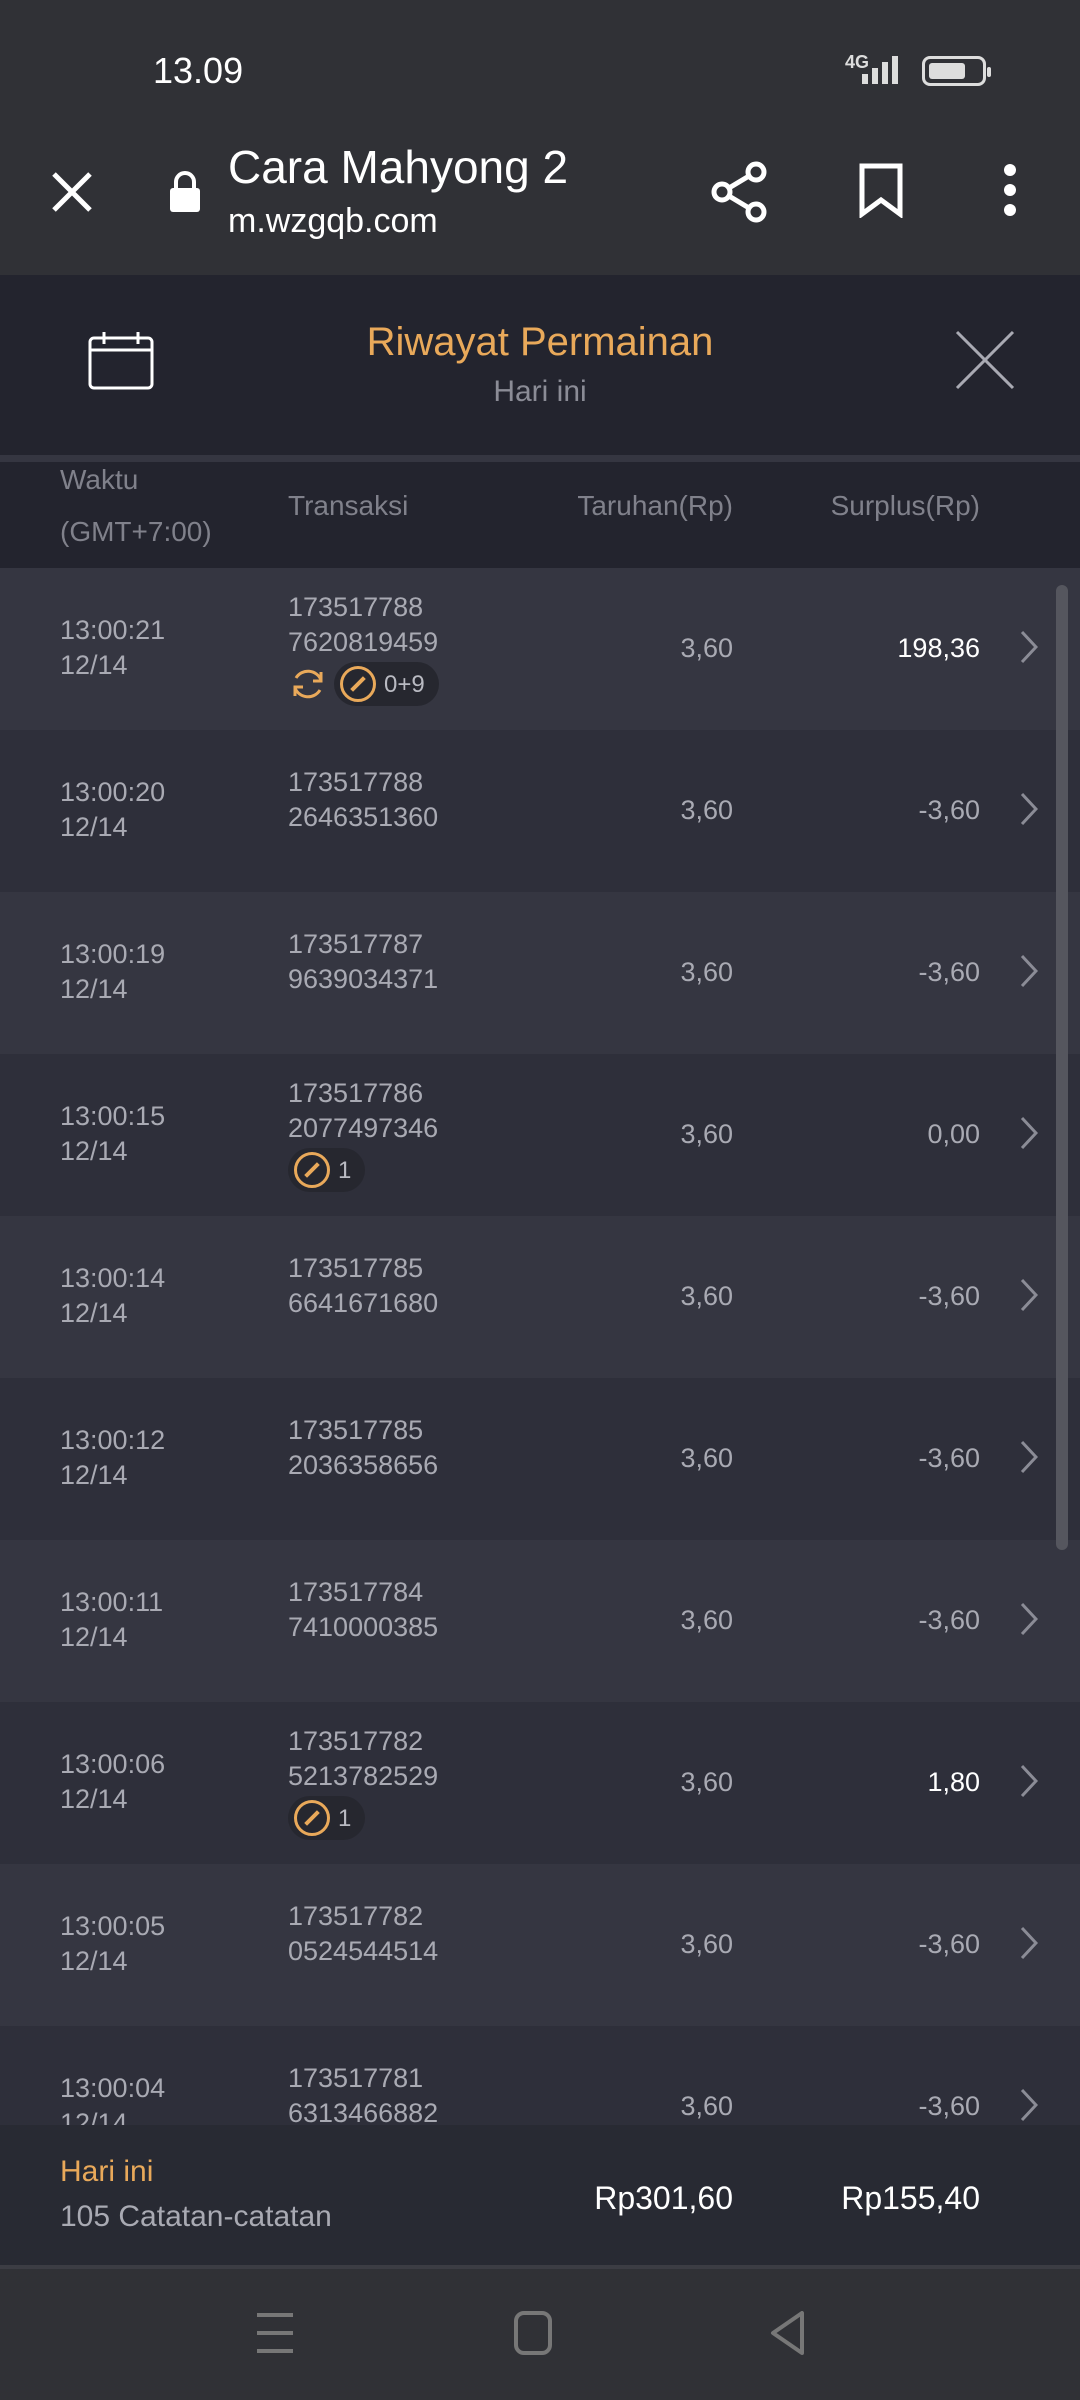 This screenshot has height=2400, width=1080. What do you see at coordinates (540, 342) in the screenshot?
I see `modal-title: Riwayat Permainan` at bounding box center [540, 342].